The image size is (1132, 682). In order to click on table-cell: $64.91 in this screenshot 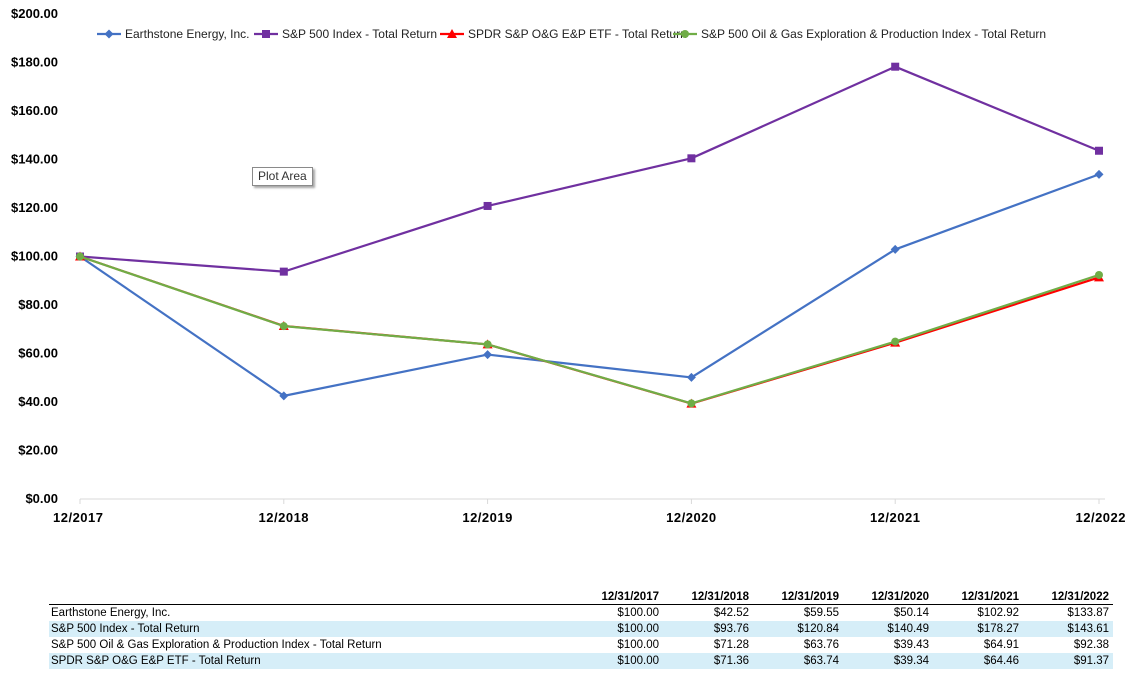, I will do `click(1001, 645)`.